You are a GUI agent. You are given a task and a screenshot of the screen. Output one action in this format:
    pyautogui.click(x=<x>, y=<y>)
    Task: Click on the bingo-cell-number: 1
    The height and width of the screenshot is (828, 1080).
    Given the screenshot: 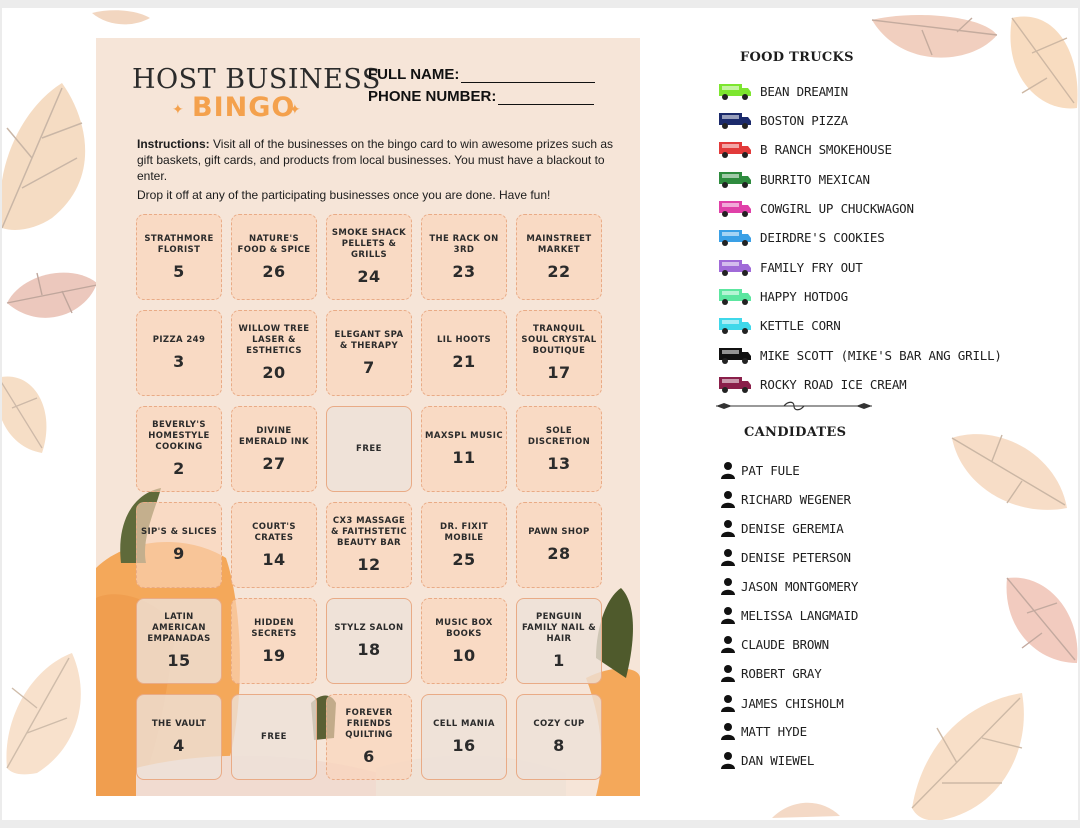 What is the action you would take?
    pyautogui.click(x=559, y=660)
    